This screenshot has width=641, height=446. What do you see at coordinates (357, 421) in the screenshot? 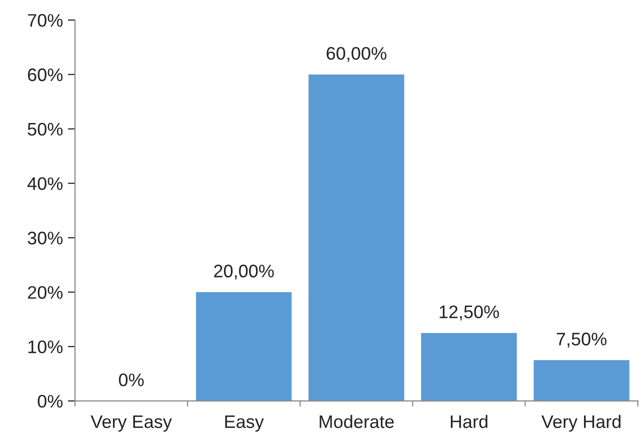
I see `x-tick-label: Moderate` at bounding box center [357, 421].